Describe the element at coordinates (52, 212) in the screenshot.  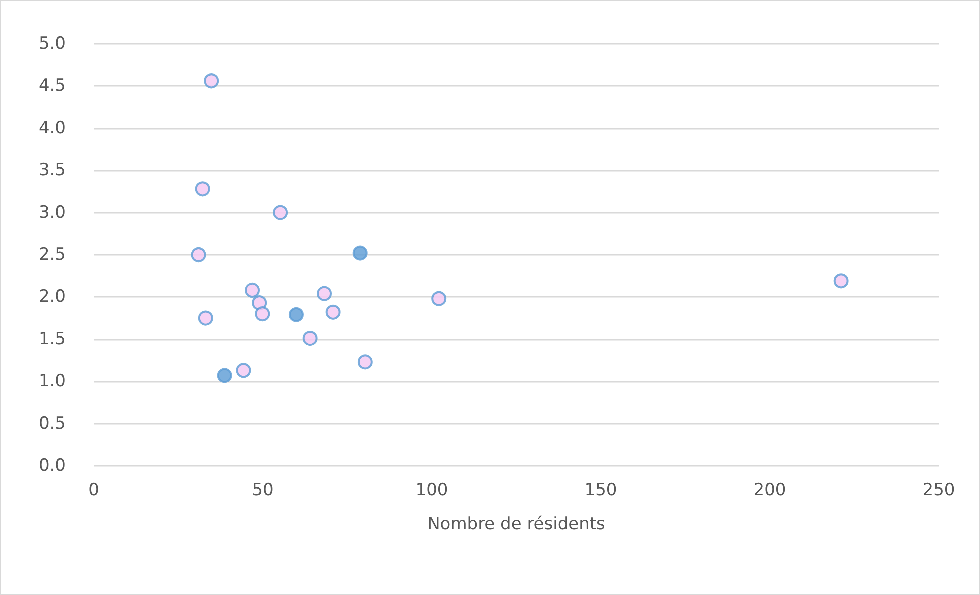
I see `y-tick-label: 3.0` at that location.